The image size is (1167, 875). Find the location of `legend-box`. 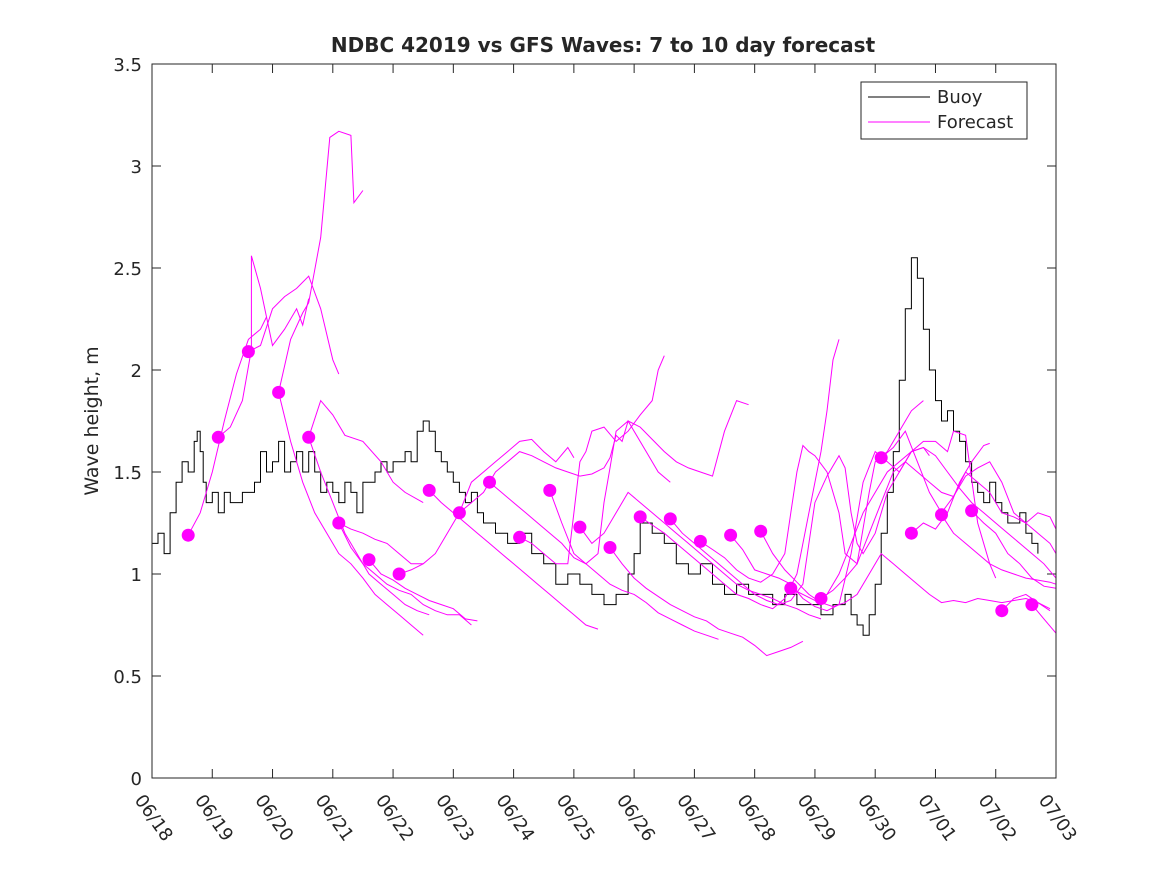

legend-box is located at coordinates (944, 110).